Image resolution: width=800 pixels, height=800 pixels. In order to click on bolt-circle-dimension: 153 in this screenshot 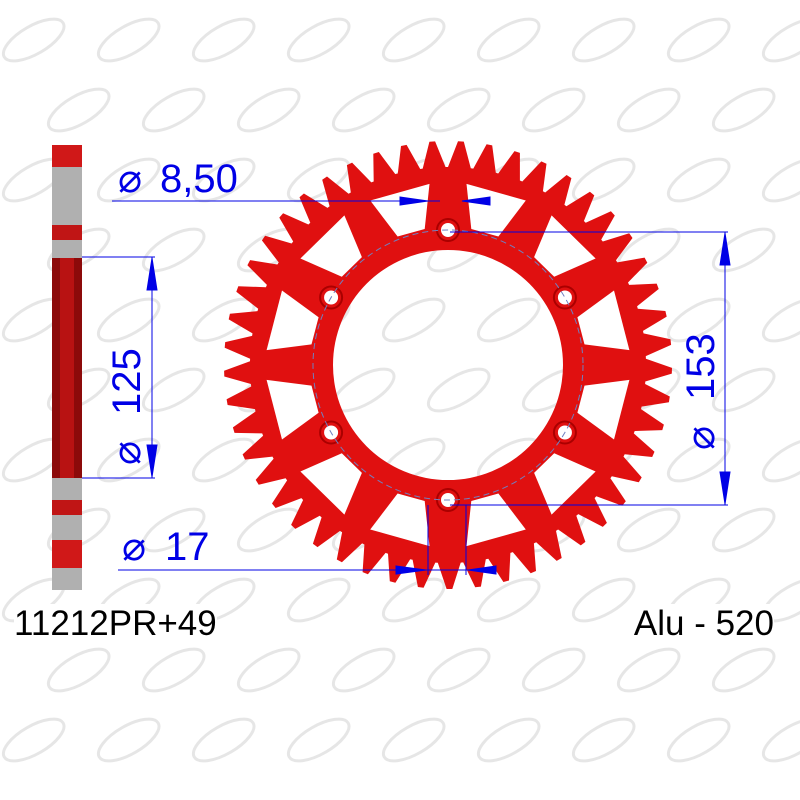, I will do `click(701, 366)`.